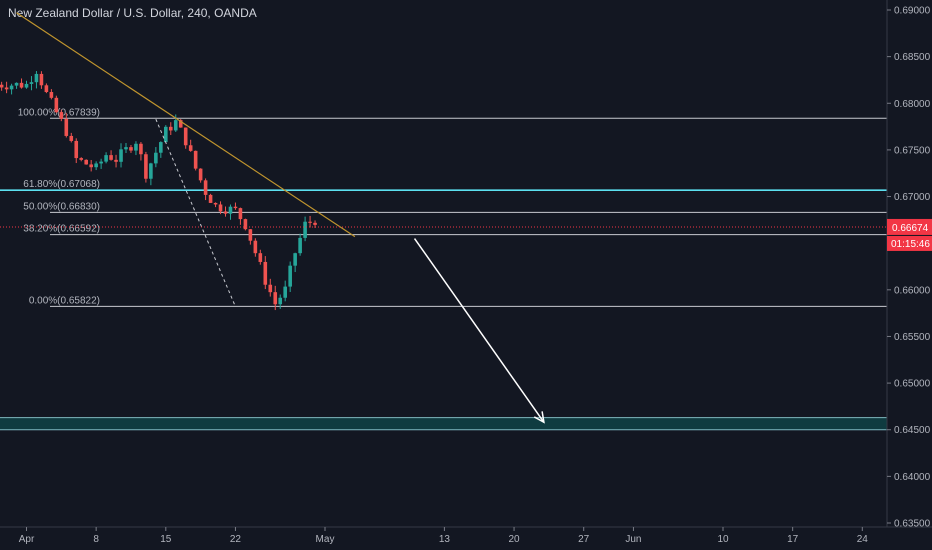 Image resolution: width=932 pixels, height=550 pixels. I want to click on y-tick-label: 0.63500, so click(912, 524).